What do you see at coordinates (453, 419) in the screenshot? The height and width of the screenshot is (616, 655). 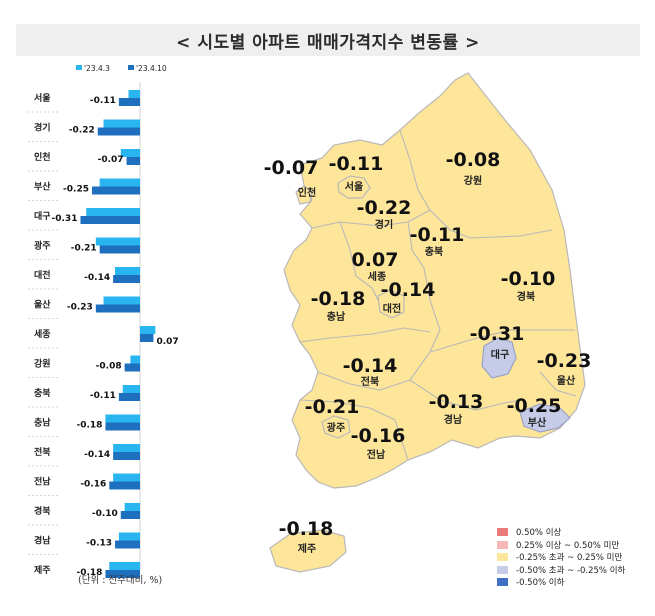 I see `map-region-name: 경남` at bounding box center [453, 419].